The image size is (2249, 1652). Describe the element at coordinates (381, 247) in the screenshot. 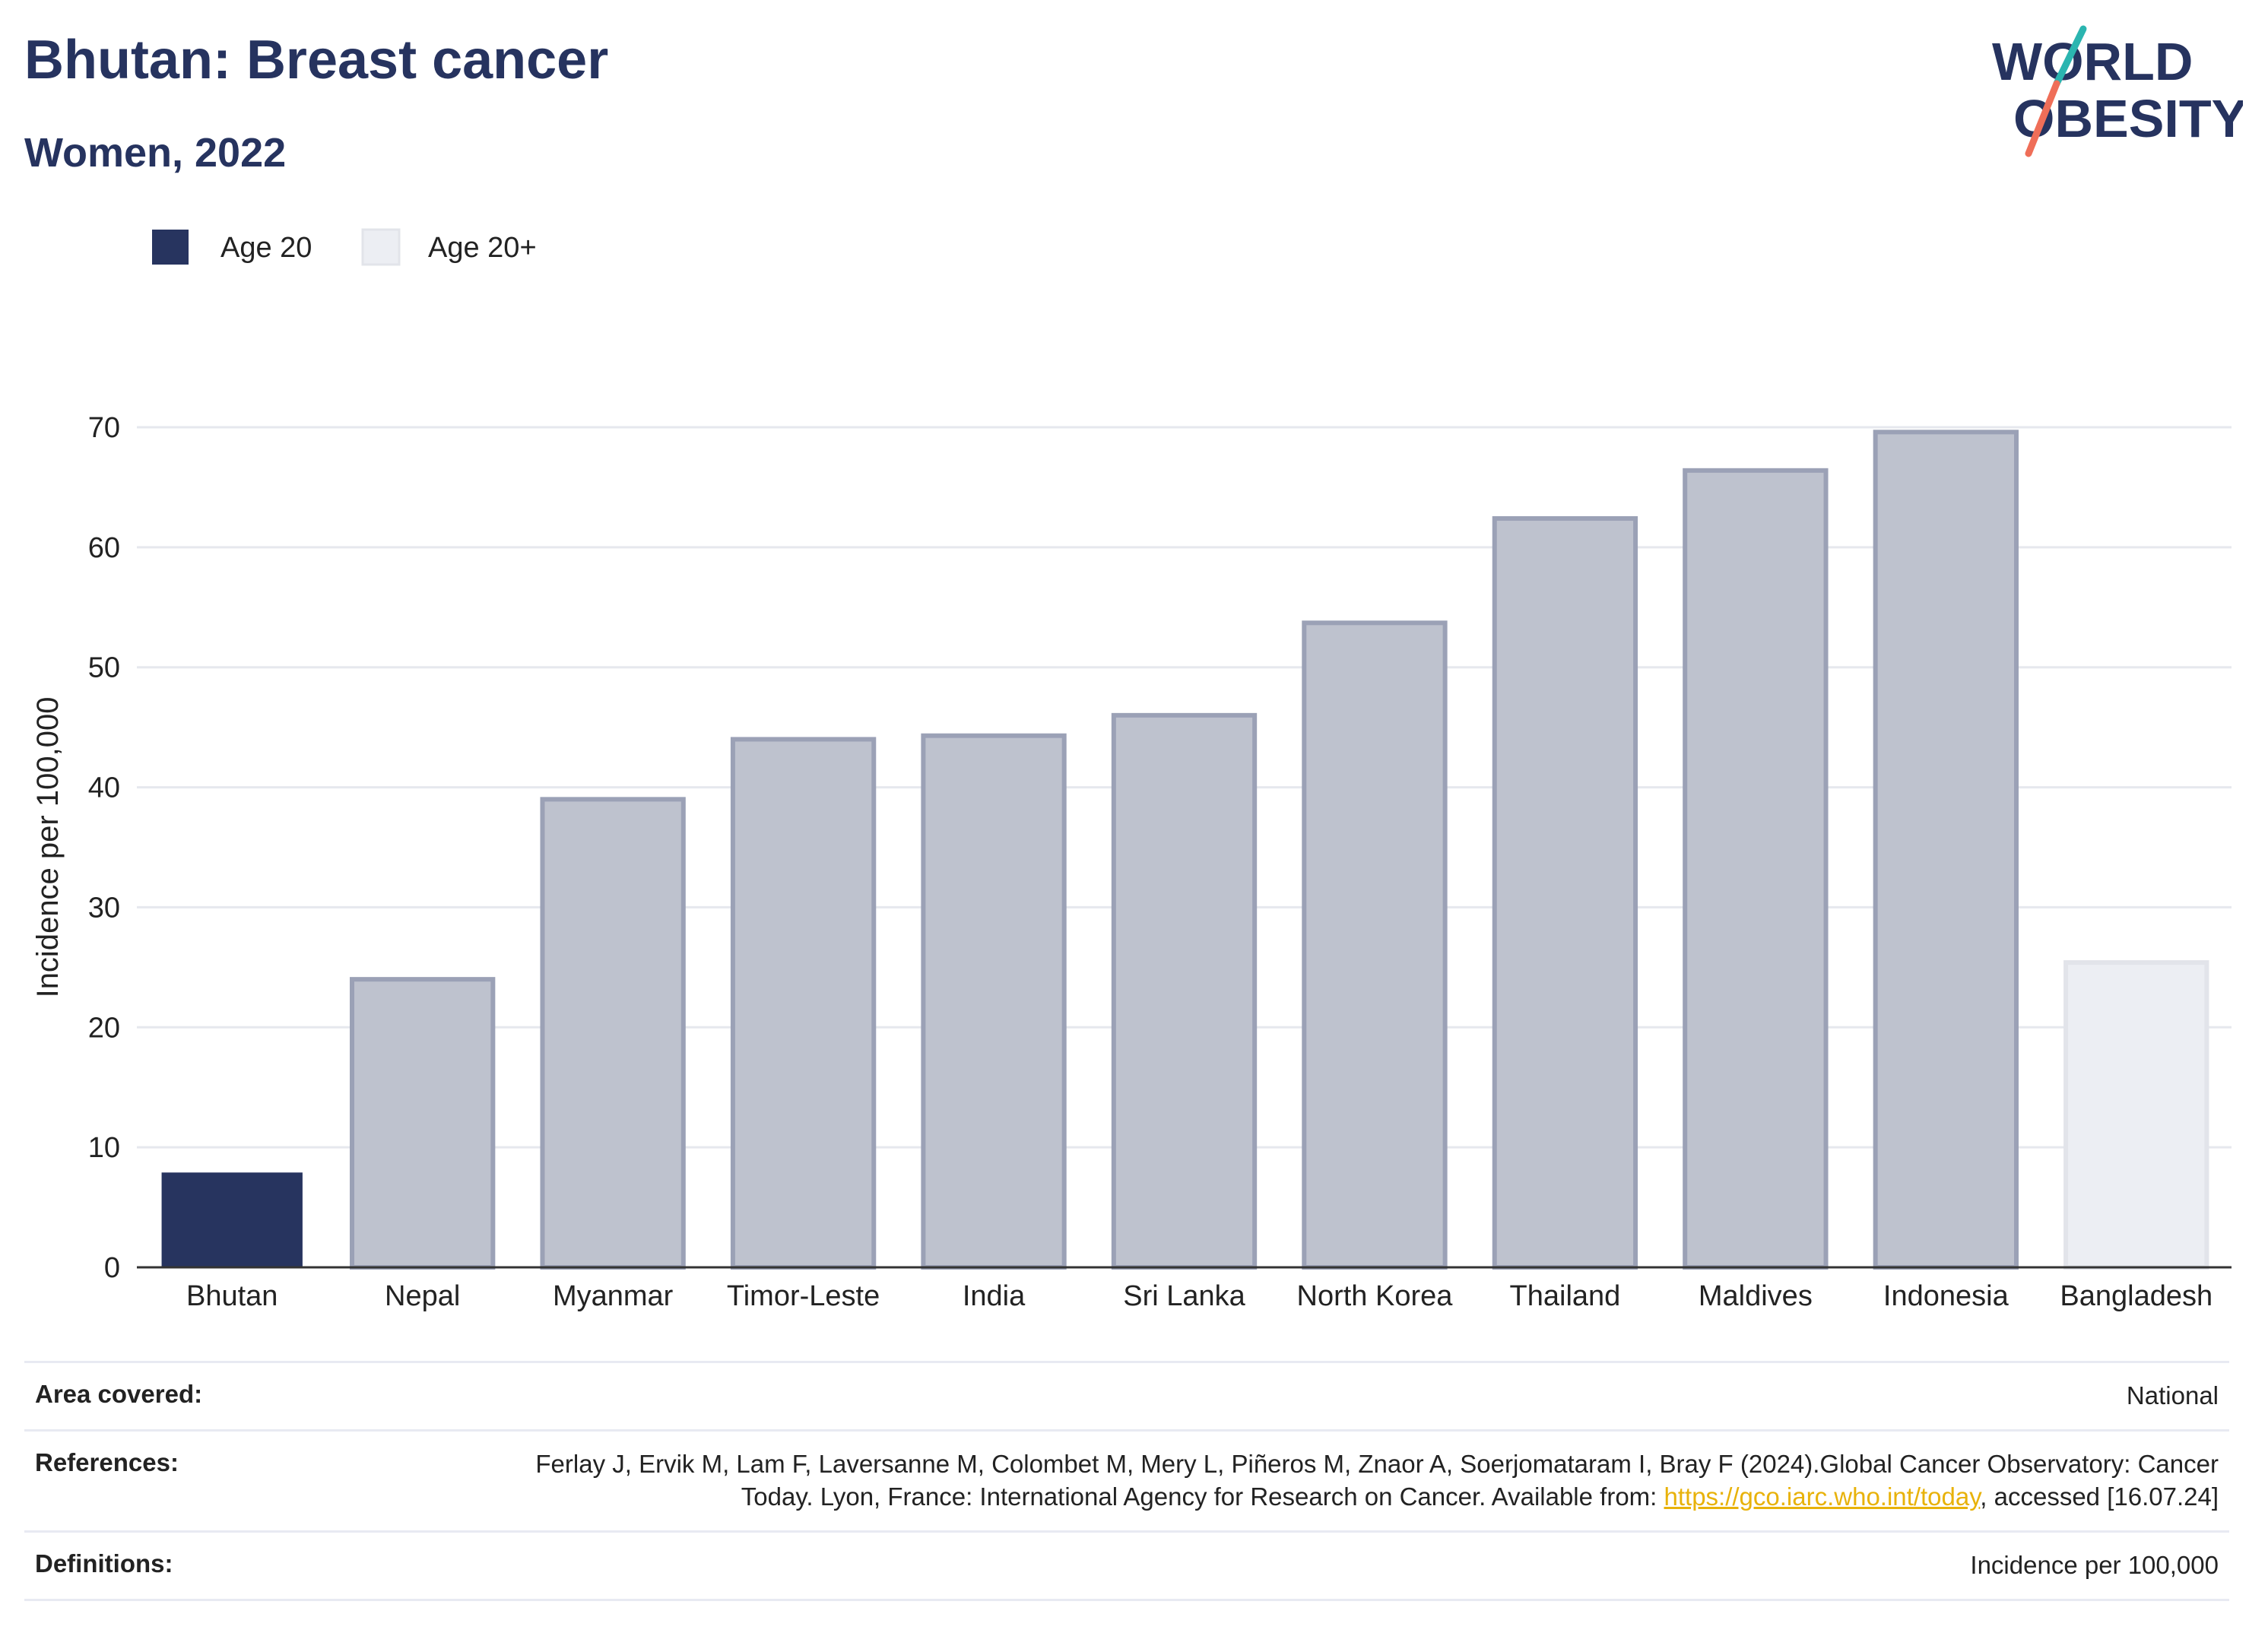

I see `legend-swatch-age20plus` at that location.